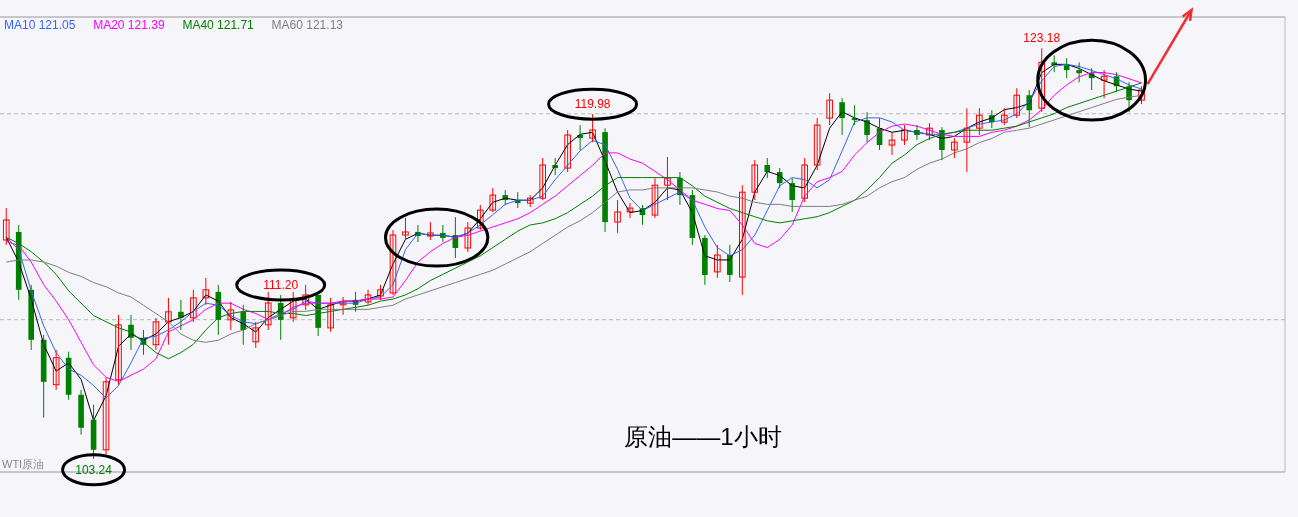 The height and width of the screenshot is (517, 1298). I want to click on caption: 原油——1小时, so click(703, 436).